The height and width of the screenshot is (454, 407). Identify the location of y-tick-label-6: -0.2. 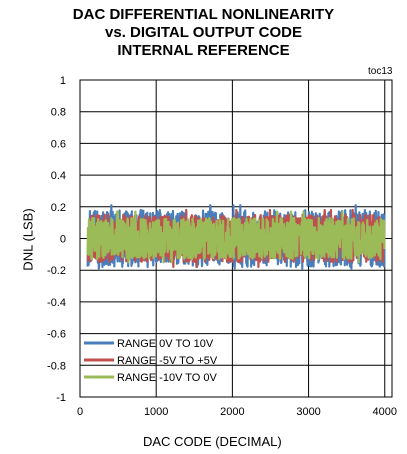
(56, 271).